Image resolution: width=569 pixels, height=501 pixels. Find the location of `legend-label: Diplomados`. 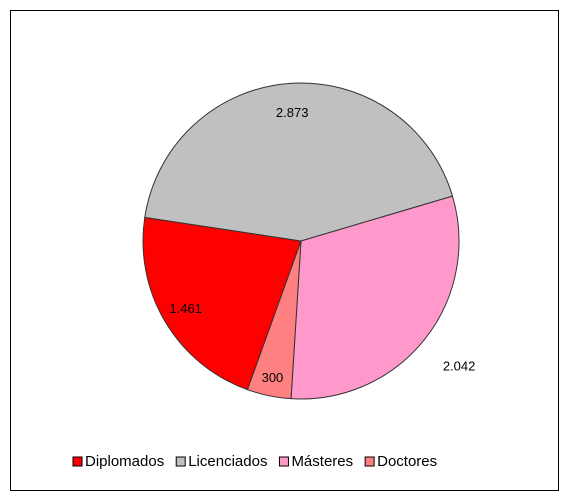

legend-label: Diplomados is located at coordinates (124, 461).